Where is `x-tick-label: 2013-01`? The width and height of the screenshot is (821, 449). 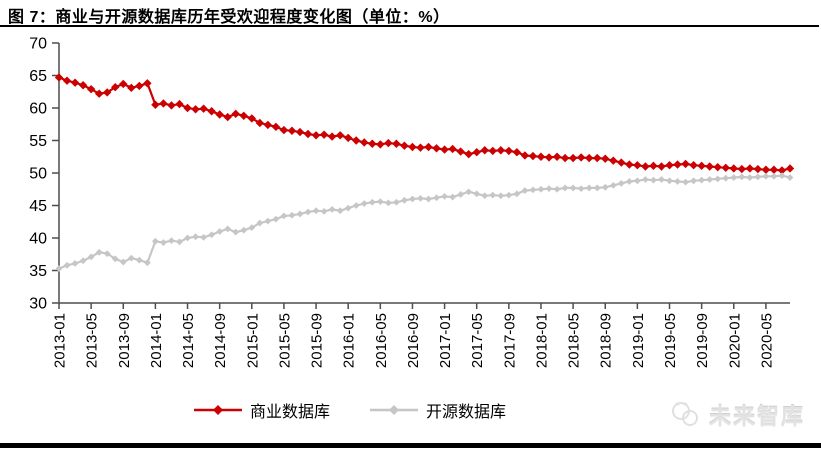 x-tick-label: 2013-01 is located at coordinates (60, 340).